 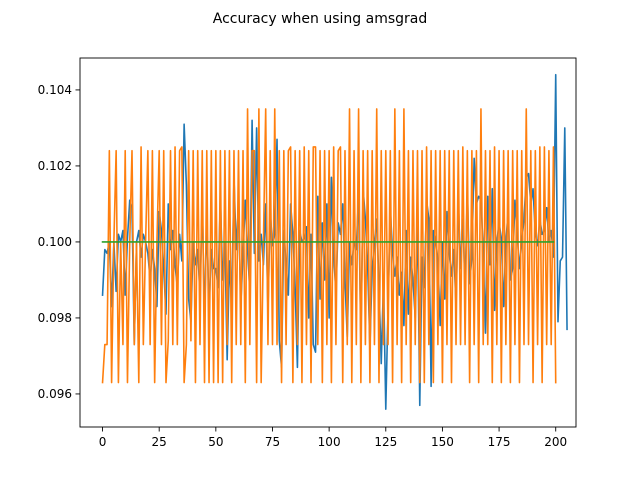 I want to click on y-tick-label: 0.098, so click(x=55, y=318).